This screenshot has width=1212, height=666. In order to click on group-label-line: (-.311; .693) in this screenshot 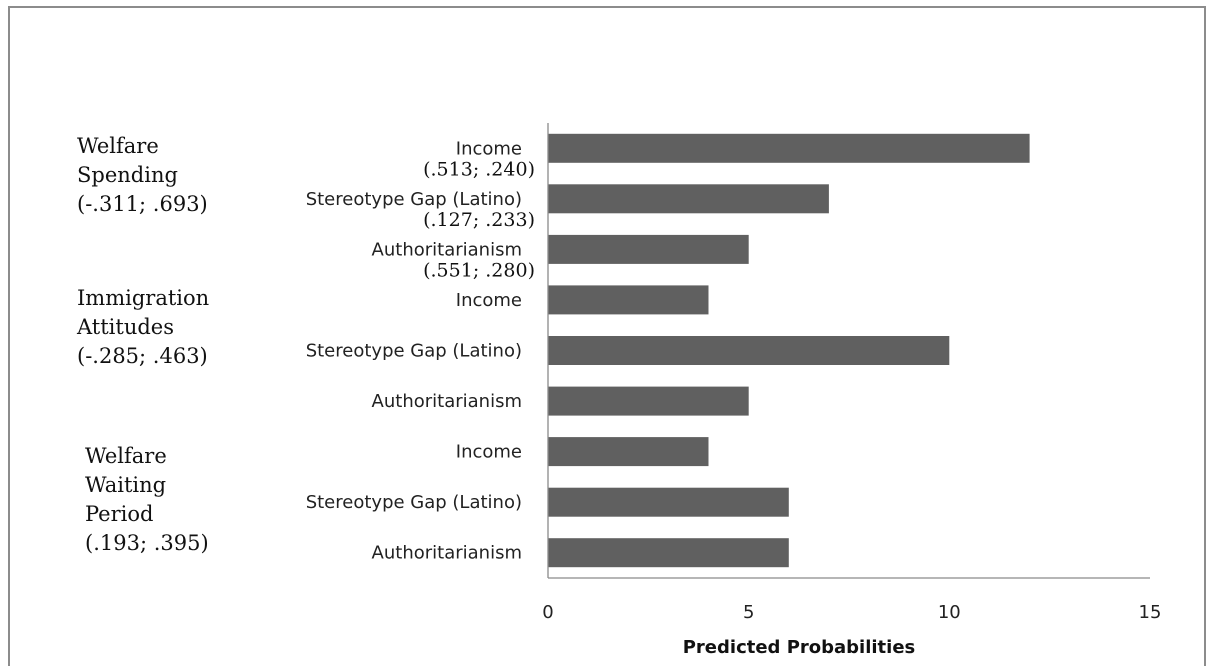, I will do `click(142, 204)`.